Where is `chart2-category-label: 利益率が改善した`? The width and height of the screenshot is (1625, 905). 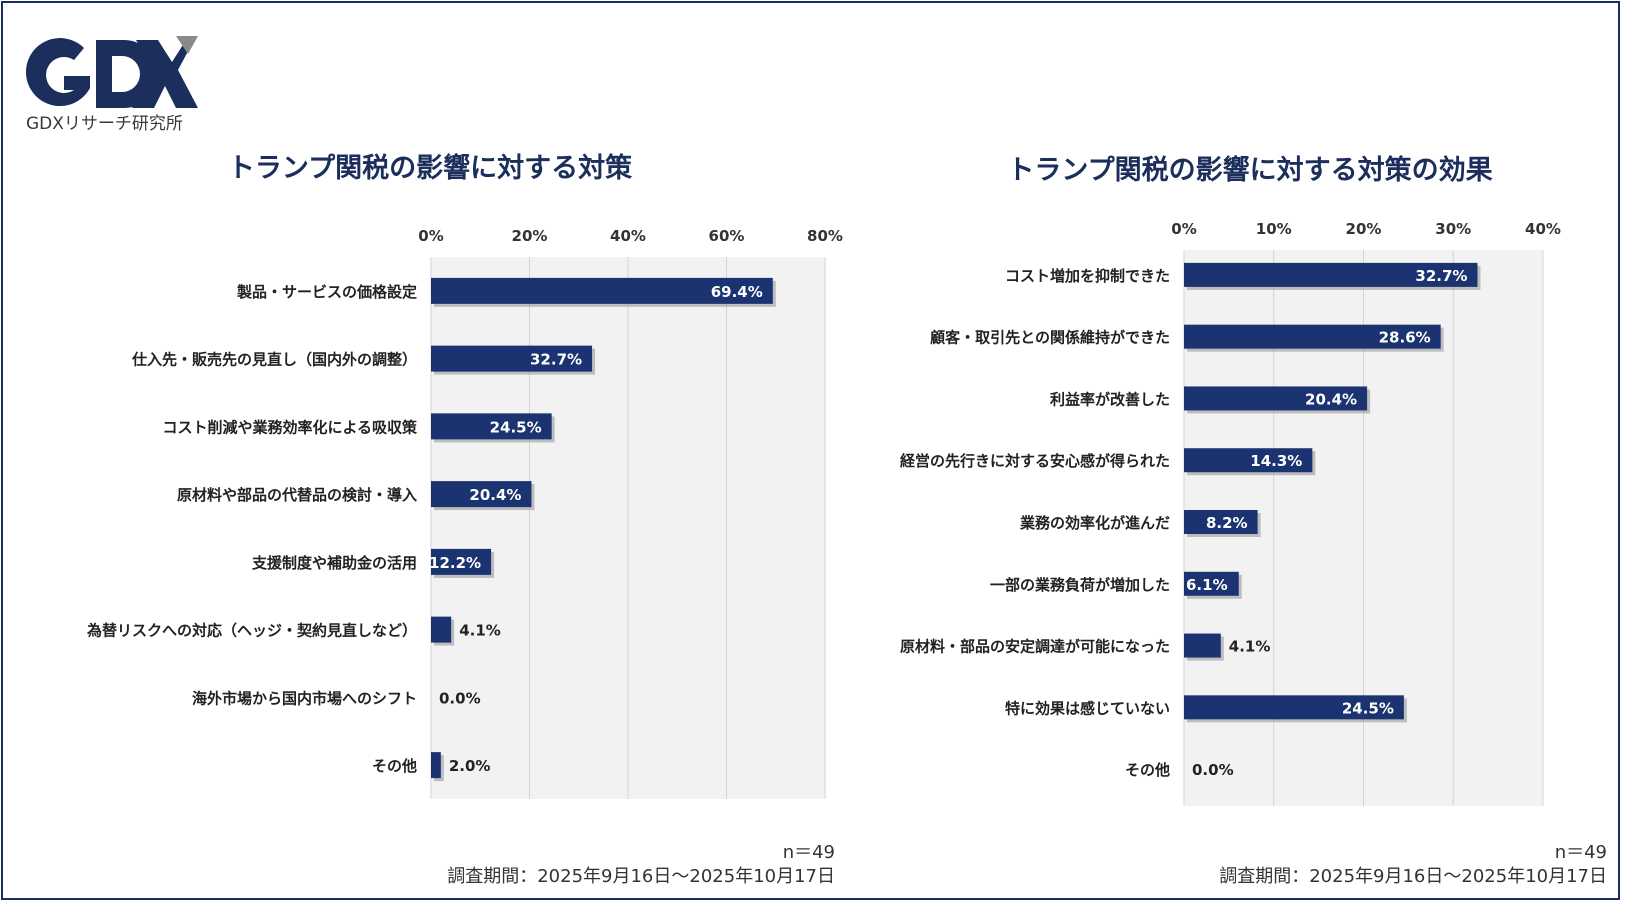
chart2-category-label: 利益率が改善した is located at coordinates (1110, 399).